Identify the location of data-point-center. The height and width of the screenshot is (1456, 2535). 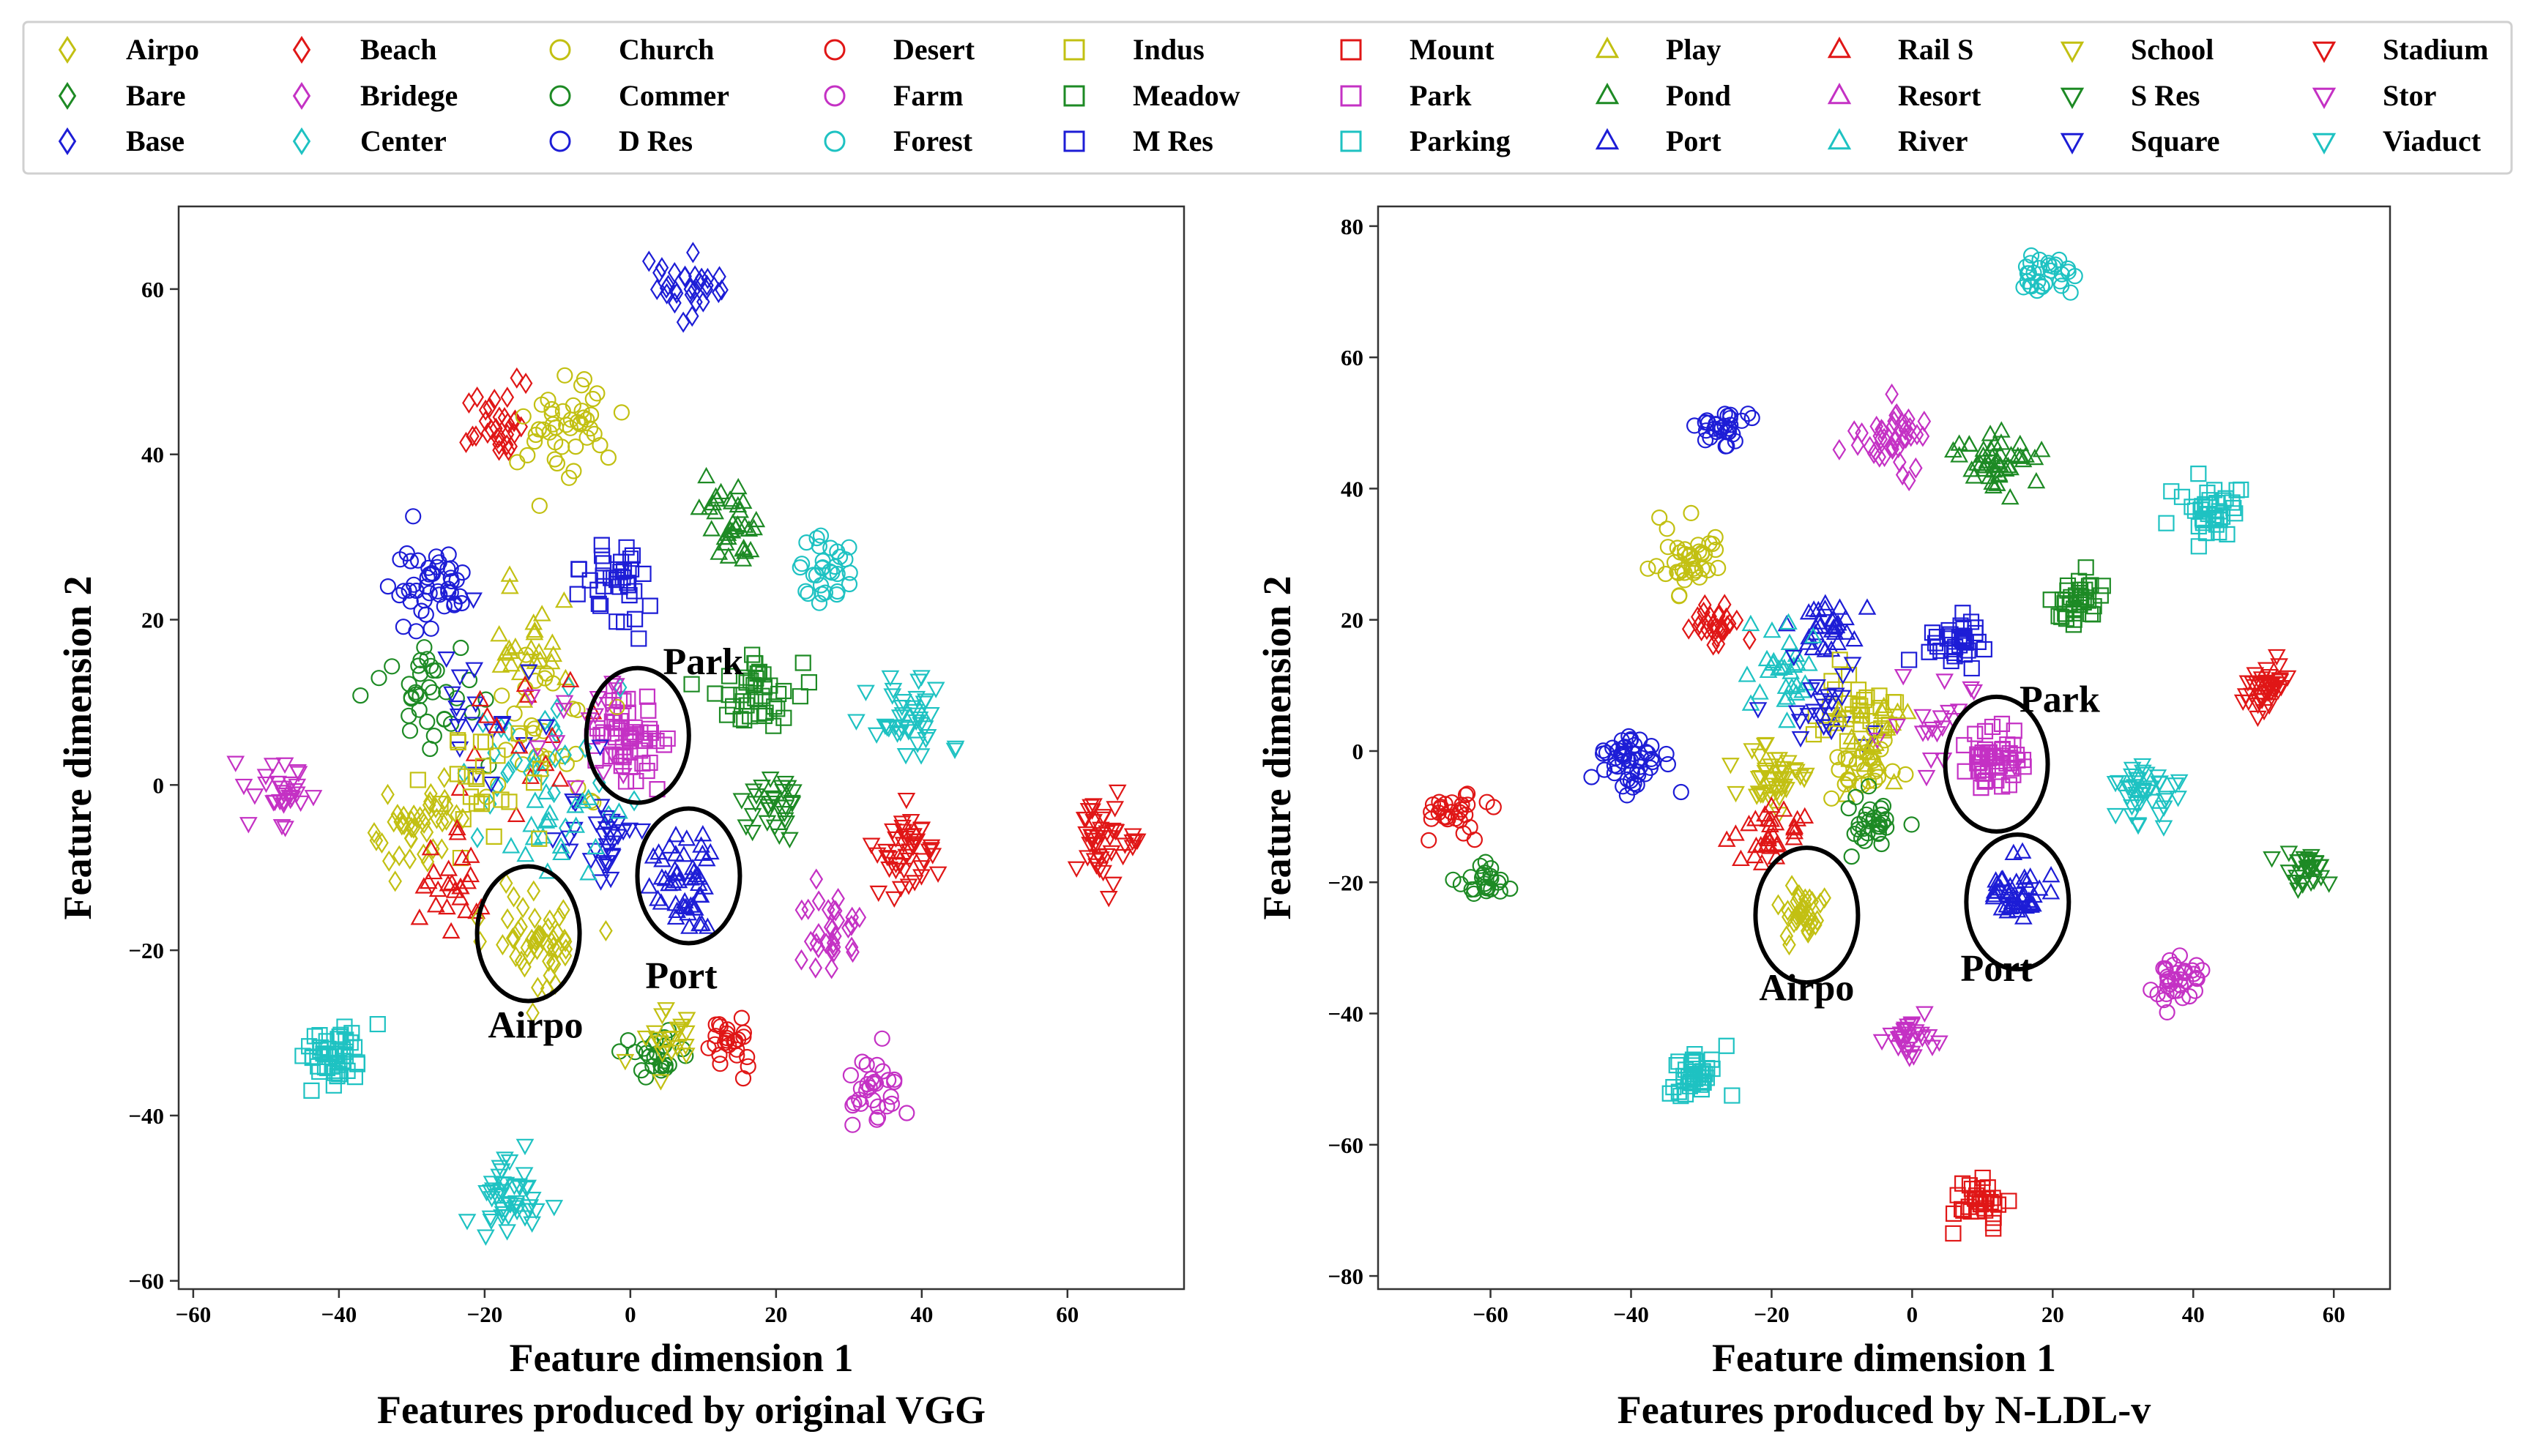
(634, 801).